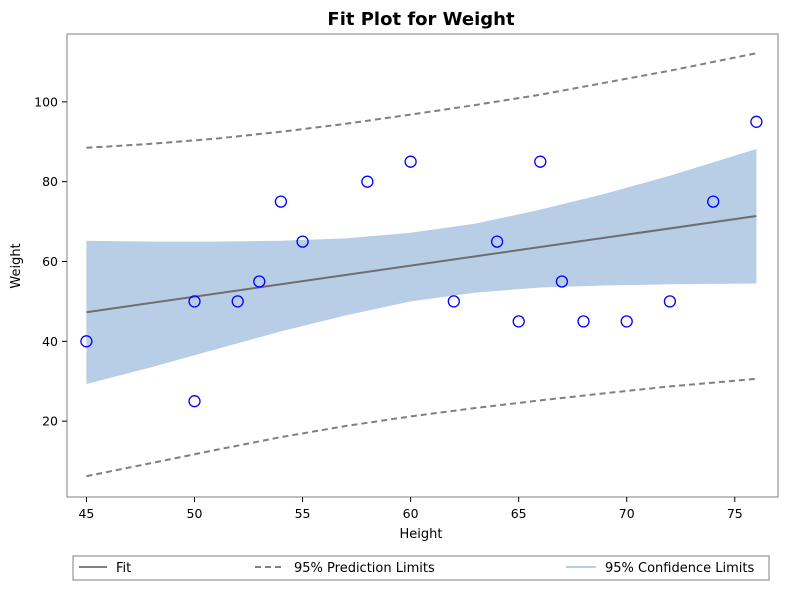  What do you see at coordinates (421, 534) in the screenshot?
I see `x-axis-label: Height` at bounding box center [421, 534].